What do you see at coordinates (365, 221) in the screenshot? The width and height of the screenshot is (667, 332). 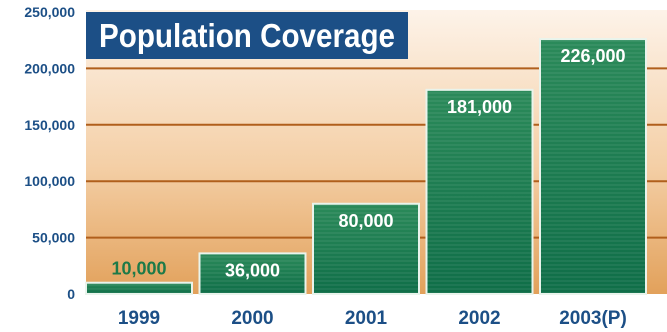 I see `value-label: 80,000` at bounding box center [365, 221].